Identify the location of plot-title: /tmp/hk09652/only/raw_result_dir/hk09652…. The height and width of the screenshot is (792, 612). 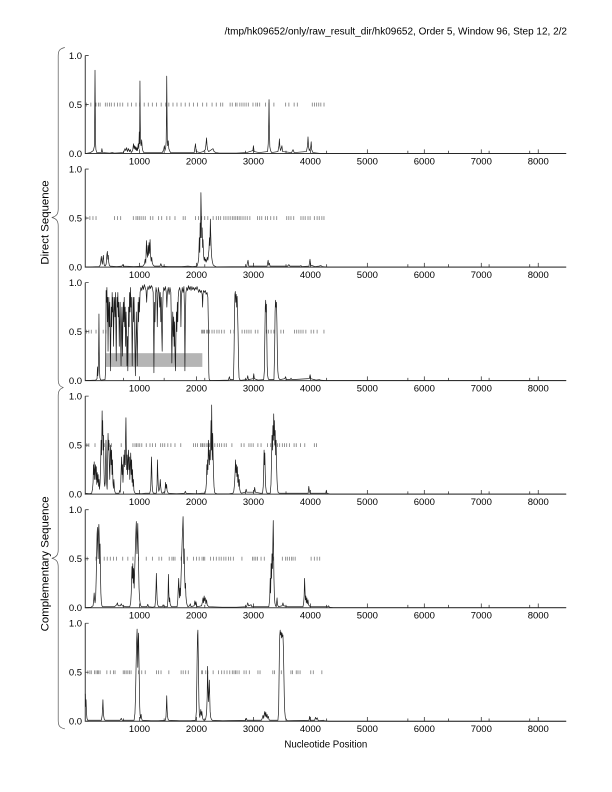
(396, 32).